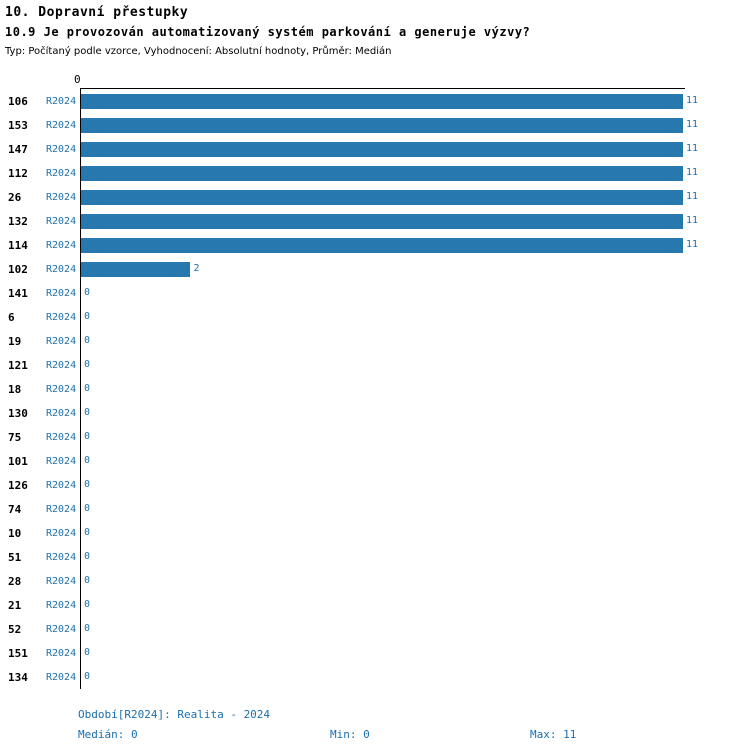 The image size is (750, 752). Describe the element at coordinates (375, 101) in the screenshot. I see `chart-row: 106 R2024 11` at that location.